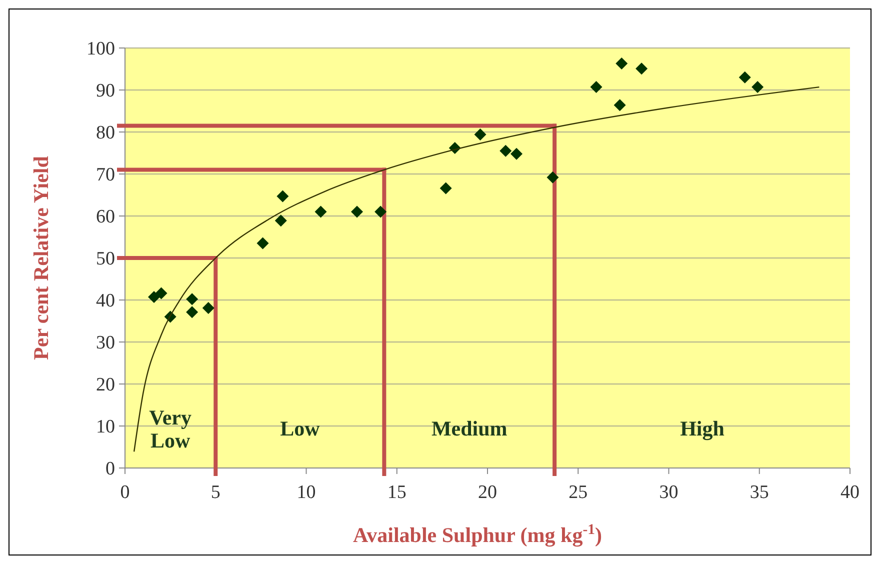 The height and width of the screenshot is (564, 880). I want to click on x-tick-label: 10, so click(306, 492).